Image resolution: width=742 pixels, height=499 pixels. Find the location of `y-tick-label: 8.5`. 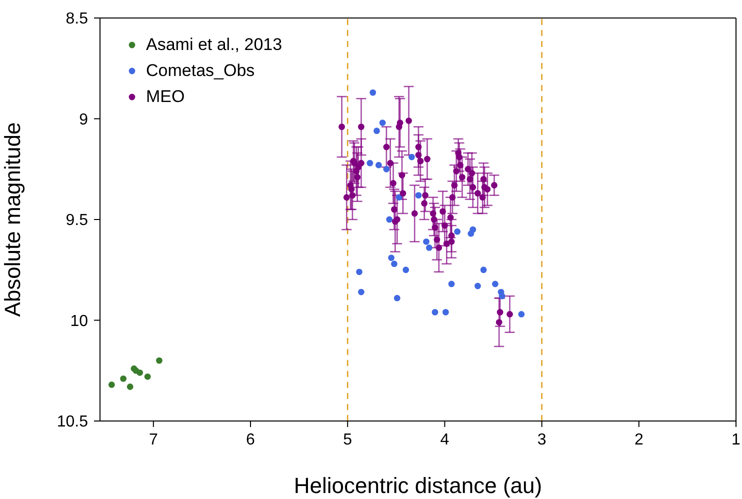

y-tick-label: 8.5 is located at coordinates (77, 19).